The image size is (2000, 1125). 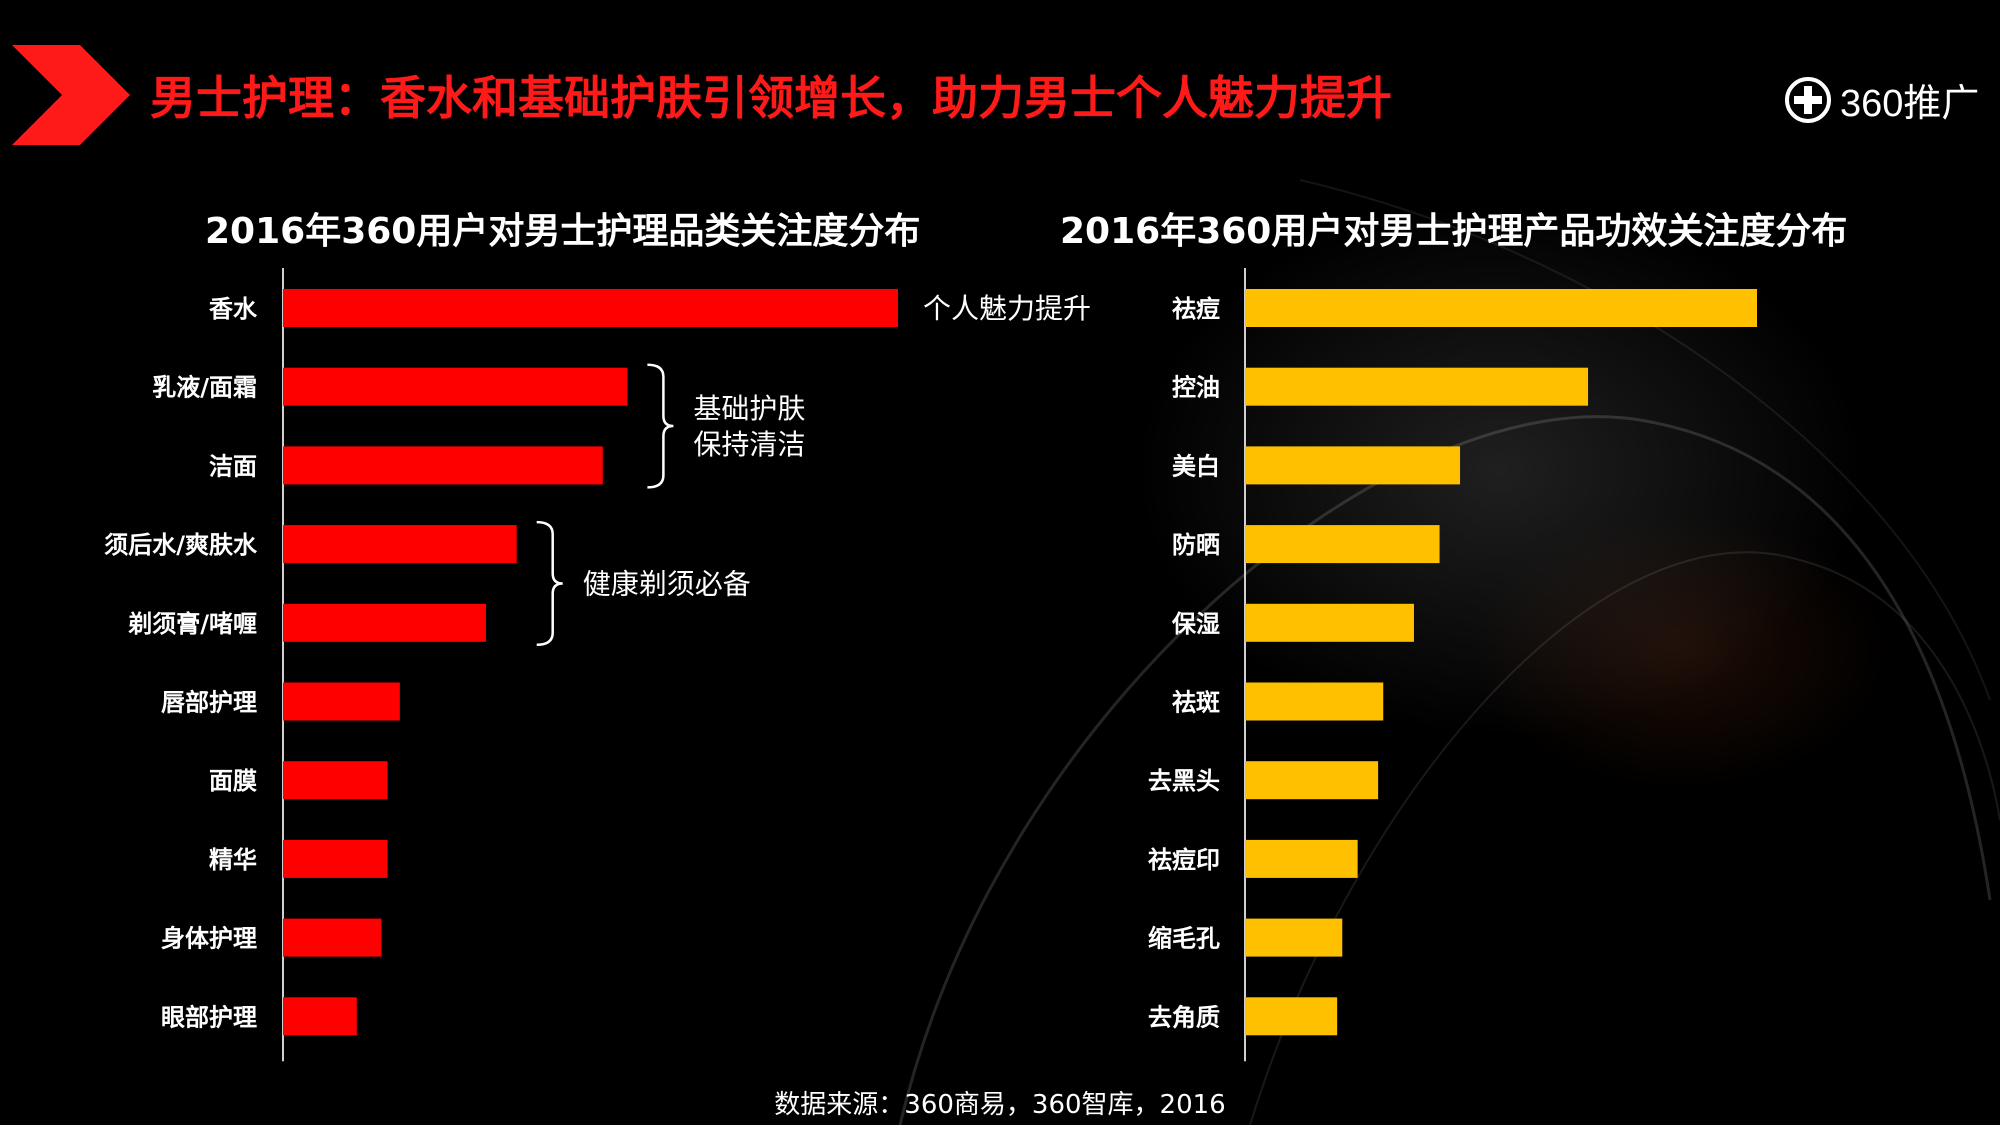 I want to click on category-annotation-label: 个人魅力提升, so click(x=1007, y=308).